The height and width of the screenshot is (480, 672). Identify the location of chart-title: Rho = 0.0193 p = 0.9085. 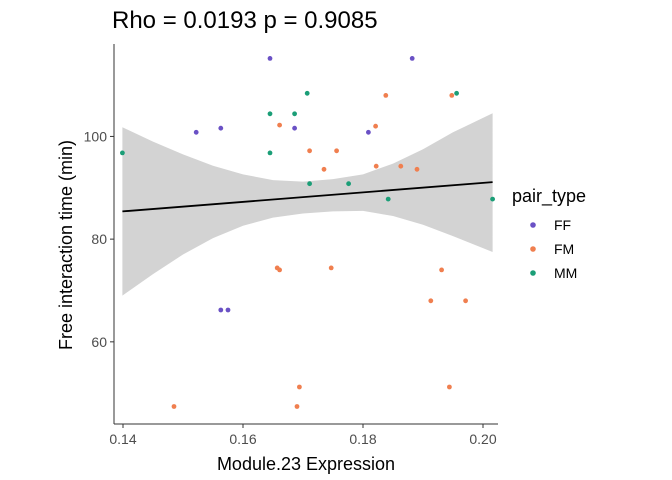
(245, 20).